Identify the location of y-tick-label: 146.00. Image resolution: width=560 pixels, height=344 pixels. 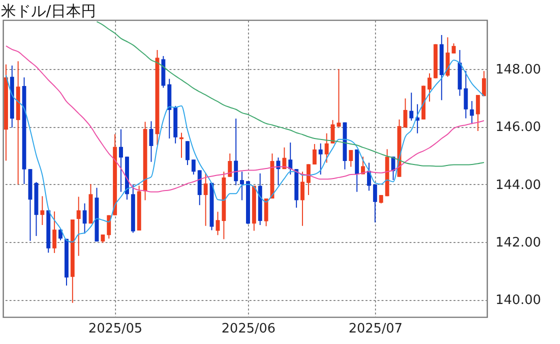
(518, 128).